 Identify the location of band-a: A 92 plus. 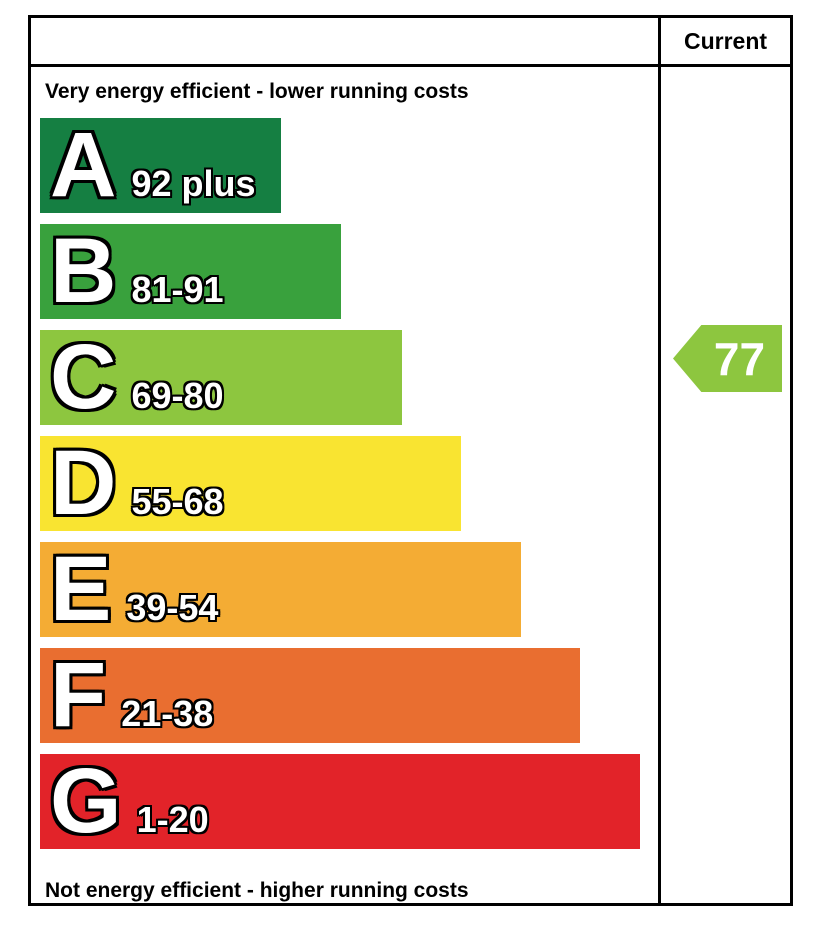
(160, 165).